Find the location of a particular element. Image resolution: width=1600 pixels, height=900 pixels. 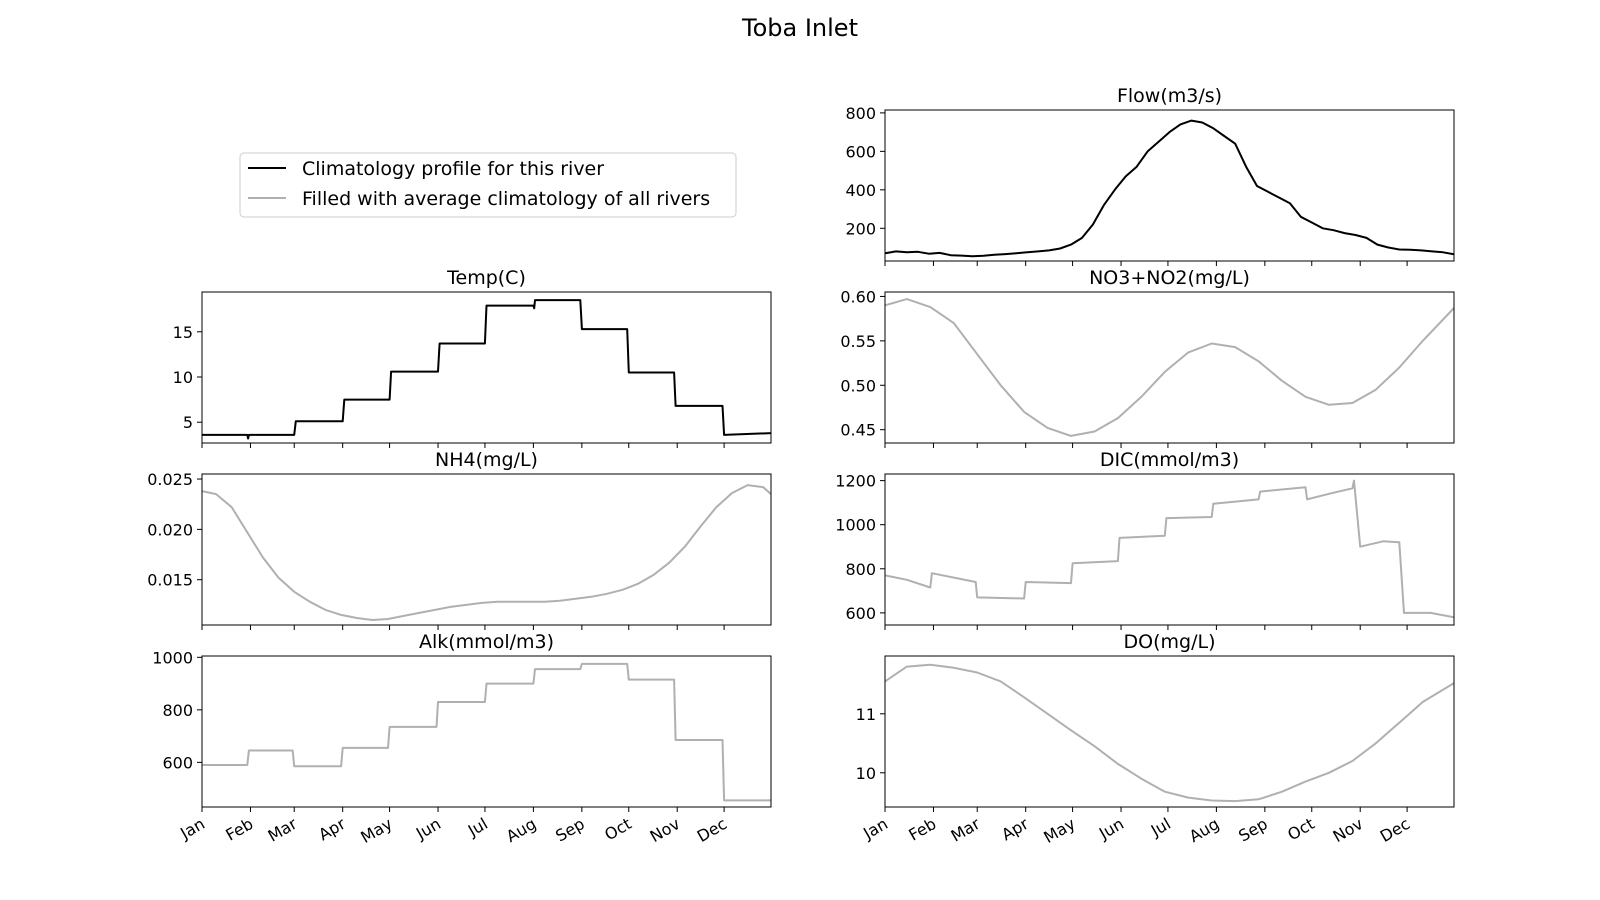

ytick-label-temp-c: 10 is located at coordinates (183, 377).